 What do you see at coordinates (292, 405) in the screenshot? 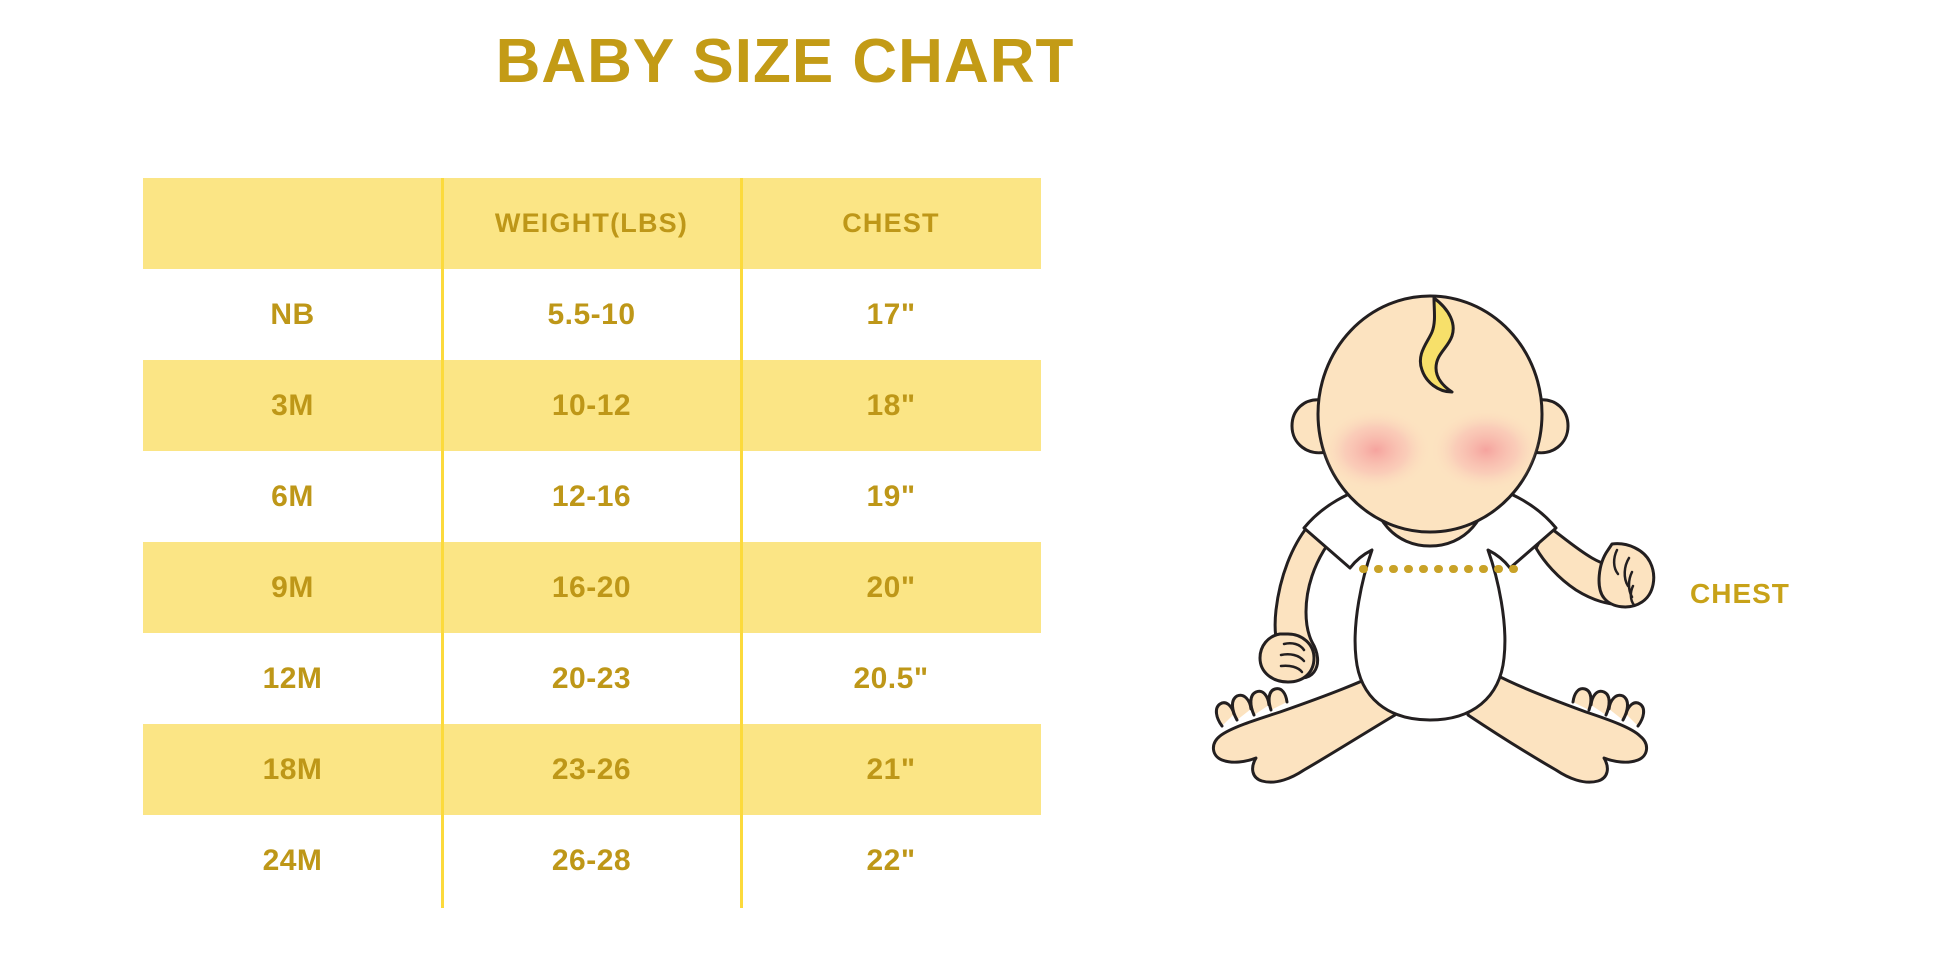
I see `cell-size: 3M` at bounding box center [292, 405].